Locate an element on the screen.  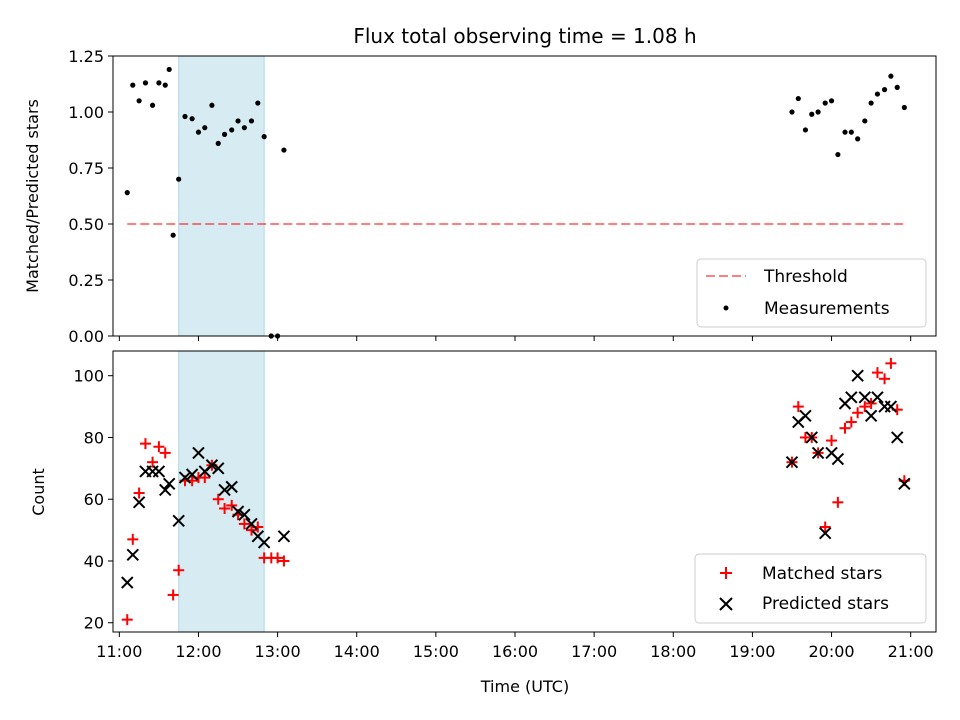
top-ytick-label: 0.00 is located at coordinates (86, 336).